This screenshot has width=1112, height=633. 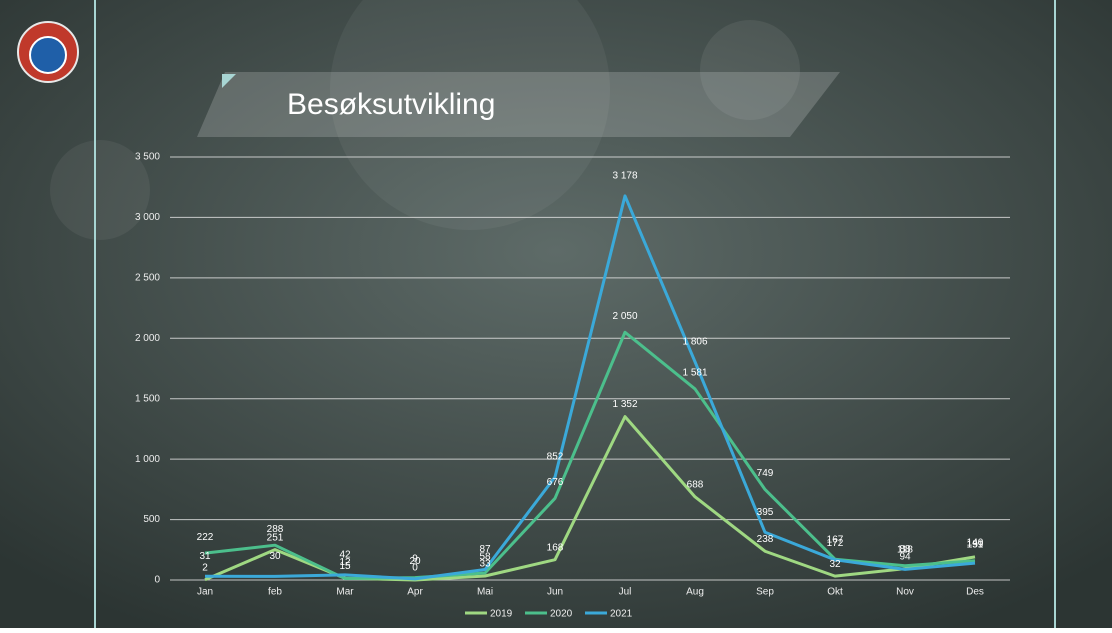 I want to click on x-tick-label: Okt, so click(x=835, y=592).